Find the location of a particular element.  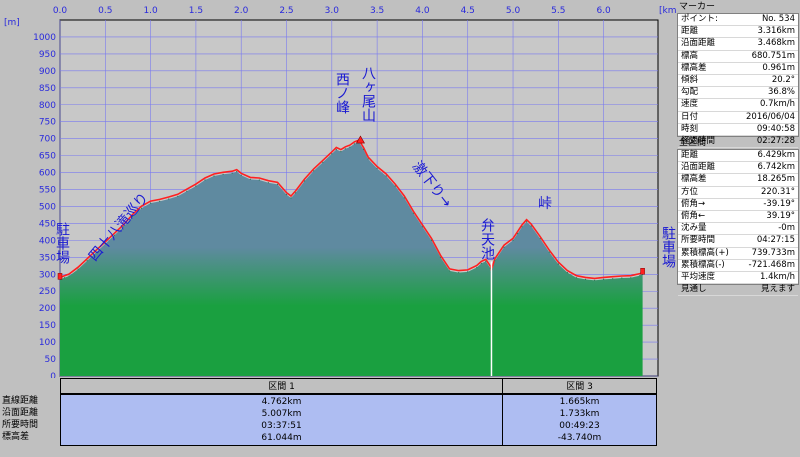

section-3-straight-distance: 1.665km is located at coordinates (579, 402).